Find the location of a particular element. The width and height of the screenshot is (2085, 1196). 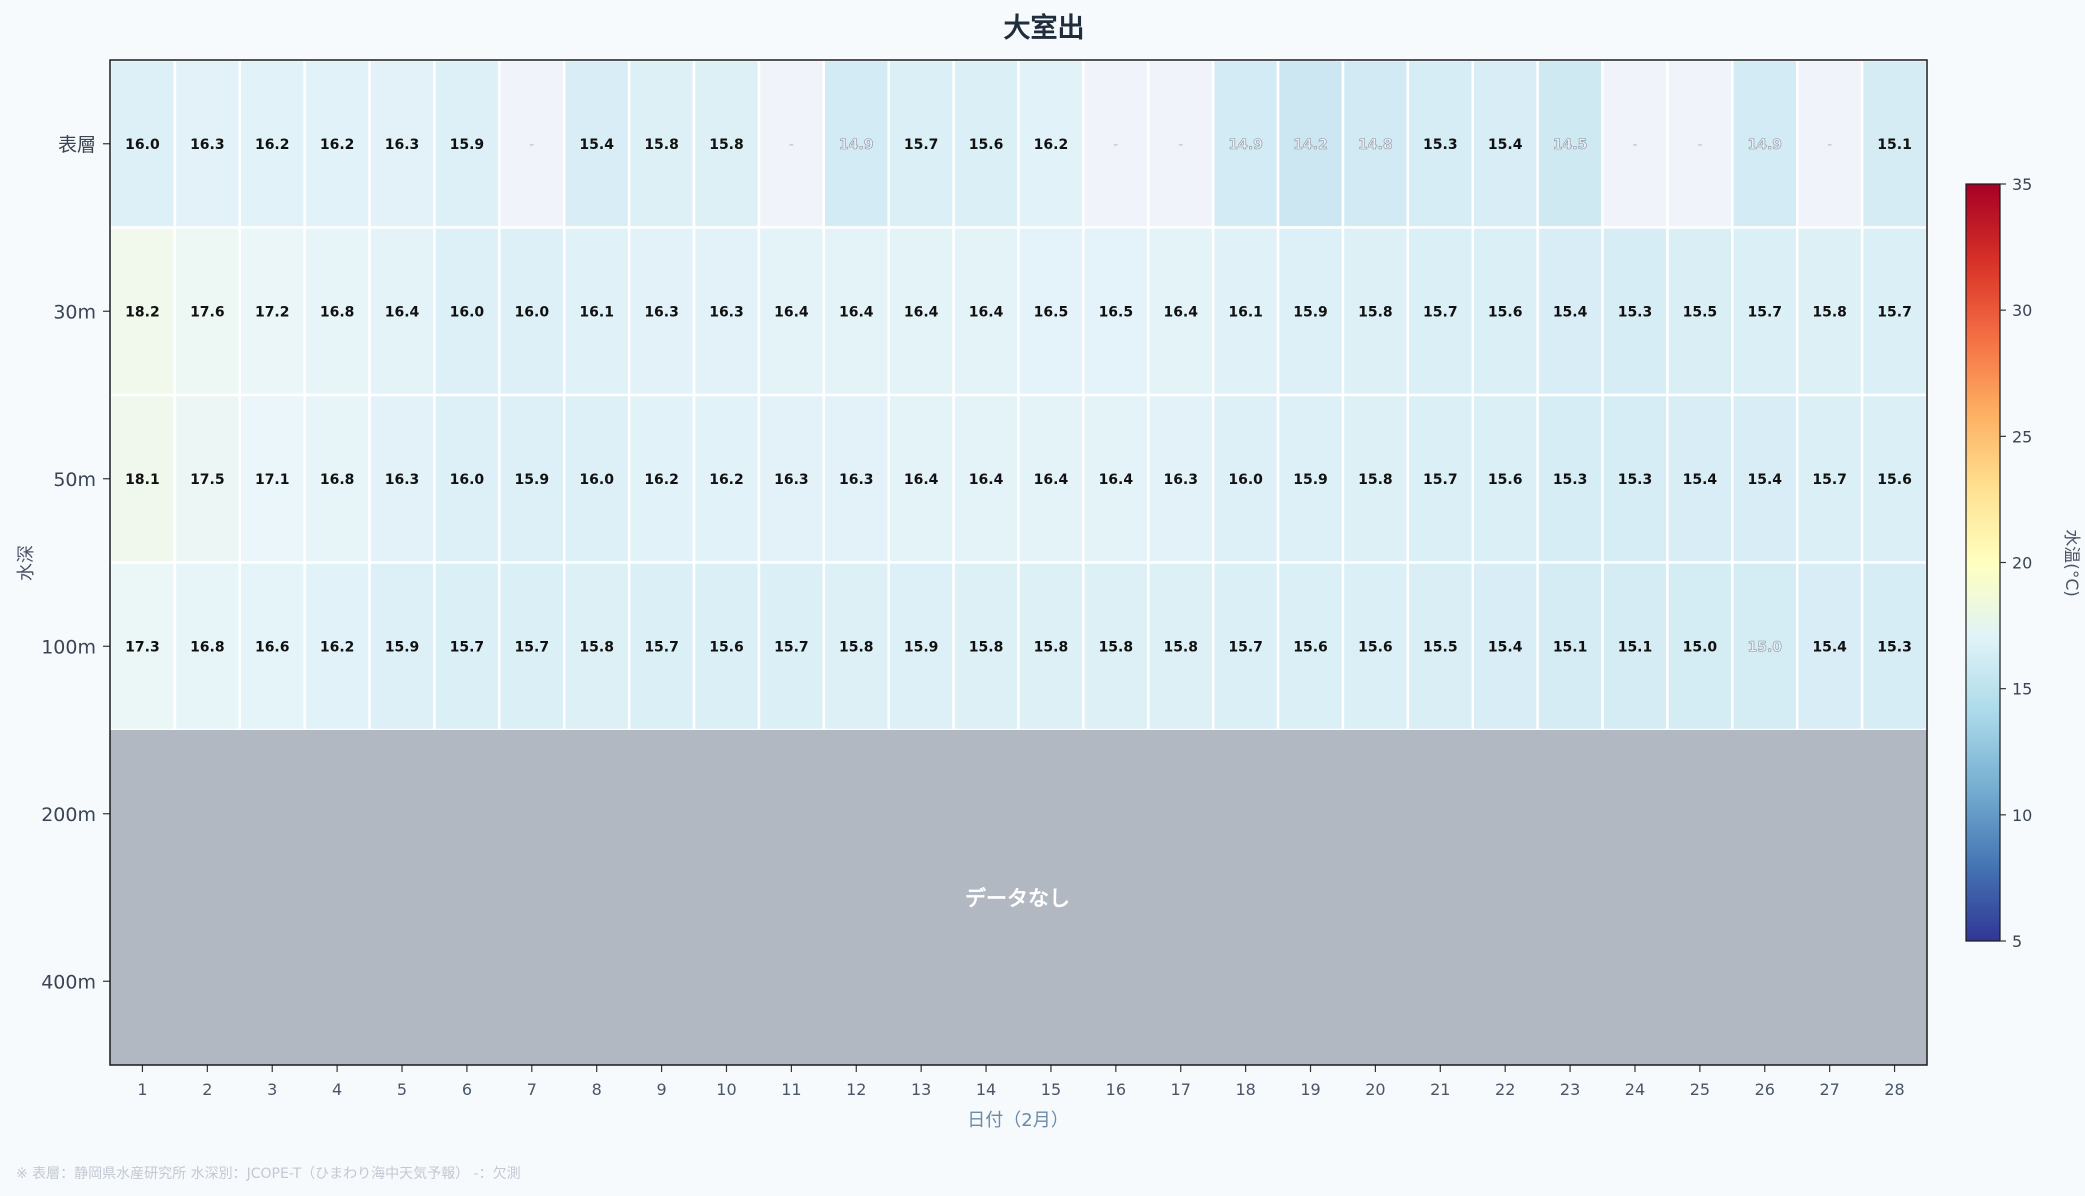

colorbar-label: 水温(°C) is located at coordinates (2071, 563).